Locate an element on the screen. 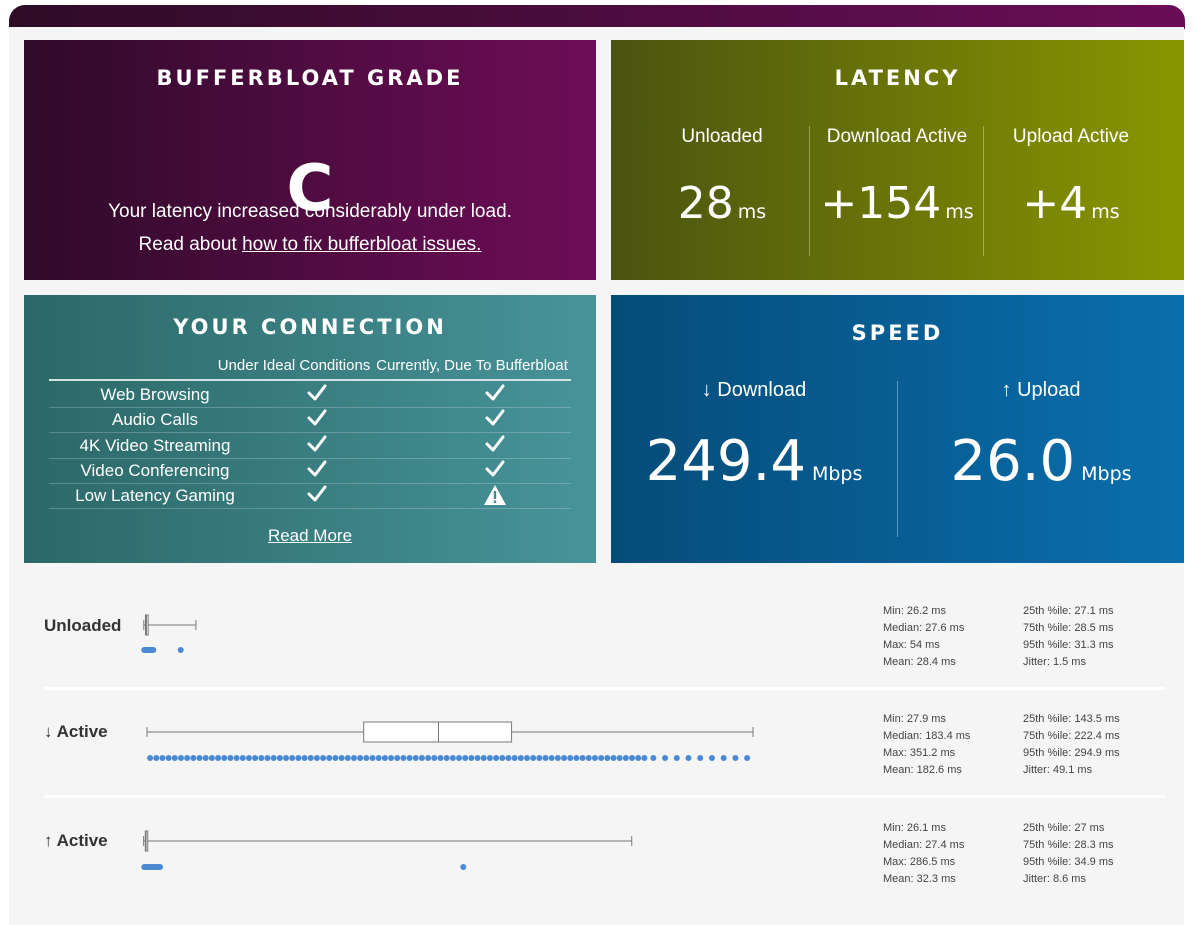 This screenshot has width=1196, height=925. stat-mean: Mean: 28.4 ms is located at coordinates (919, 662).